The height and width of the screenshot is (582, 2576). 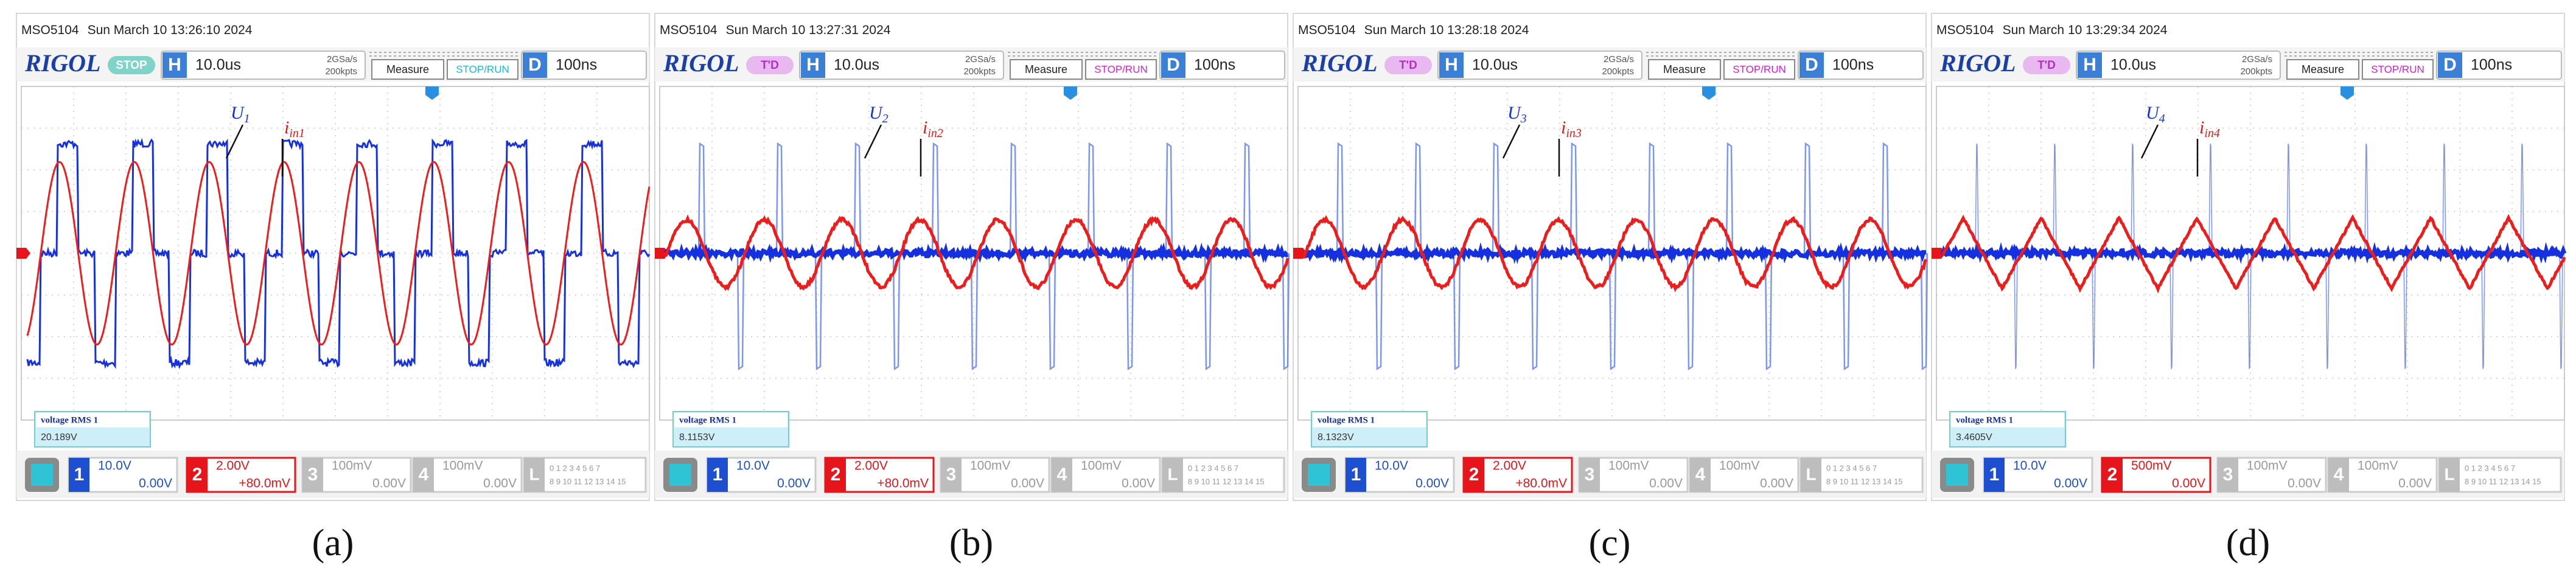 What do you see at coordinates (1709, 93) in the screenshot?
I see `trigger-marker` at bounding box center [1709, 93].